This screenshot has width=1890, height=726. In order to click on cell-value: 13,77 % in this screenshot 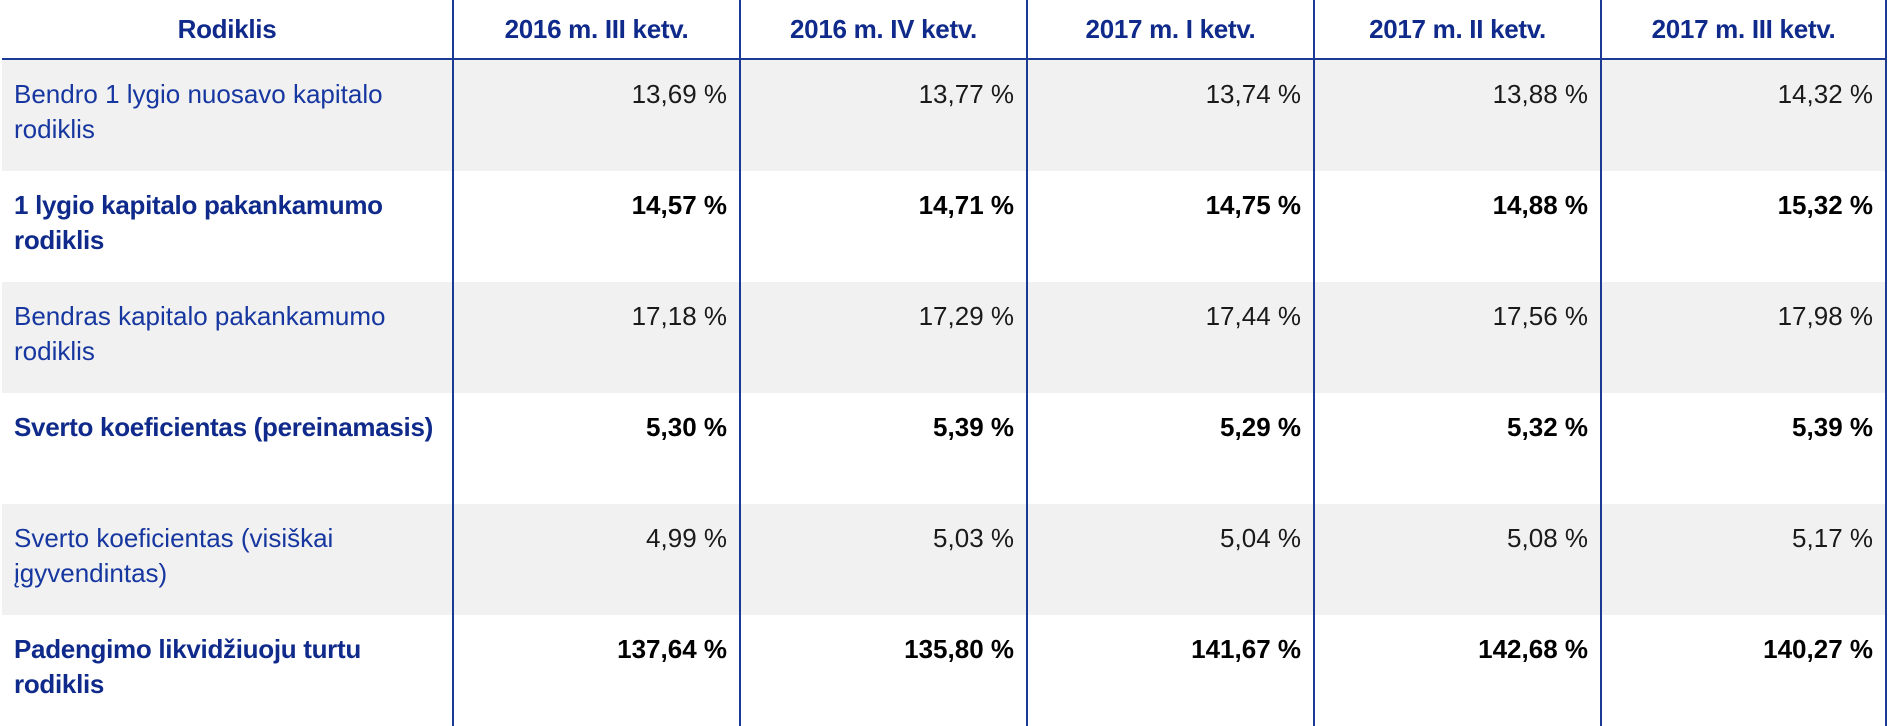, I will do `click(883, 115)`.